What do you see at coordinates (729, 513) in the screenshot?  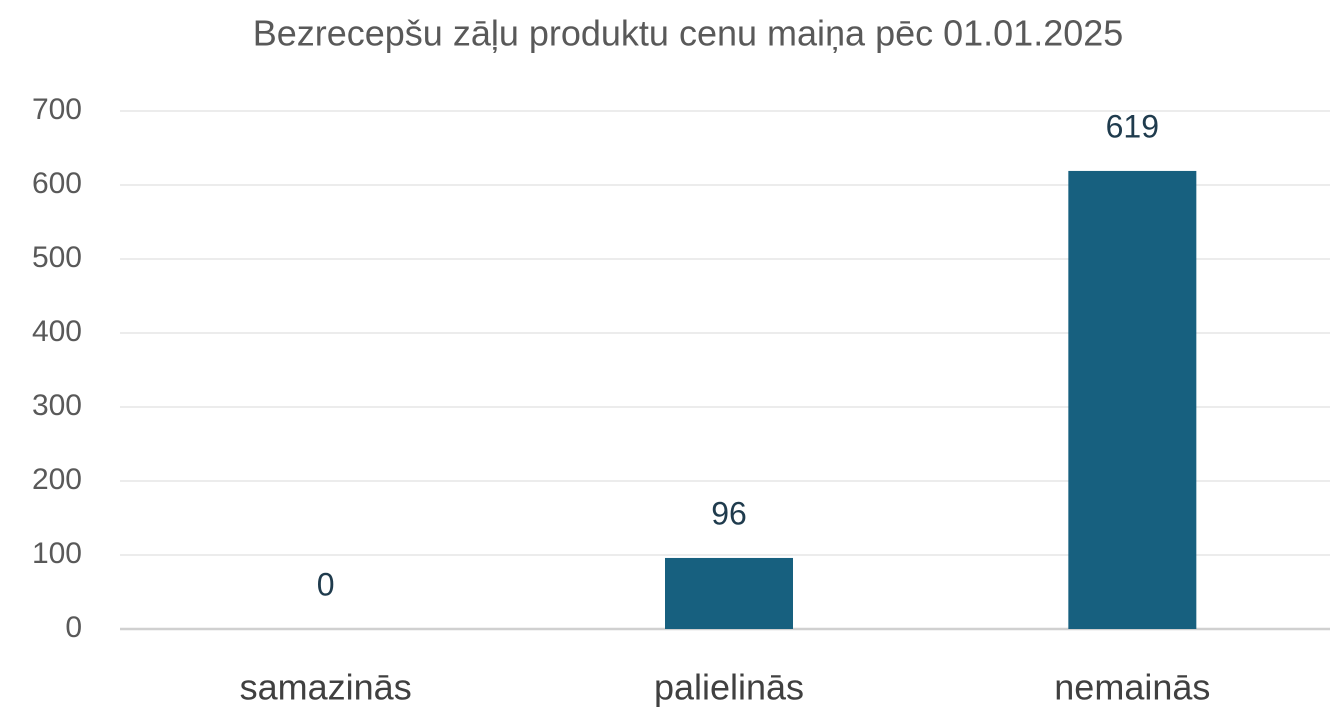 I see `data-label: 96` at bounding box center [729, 513].